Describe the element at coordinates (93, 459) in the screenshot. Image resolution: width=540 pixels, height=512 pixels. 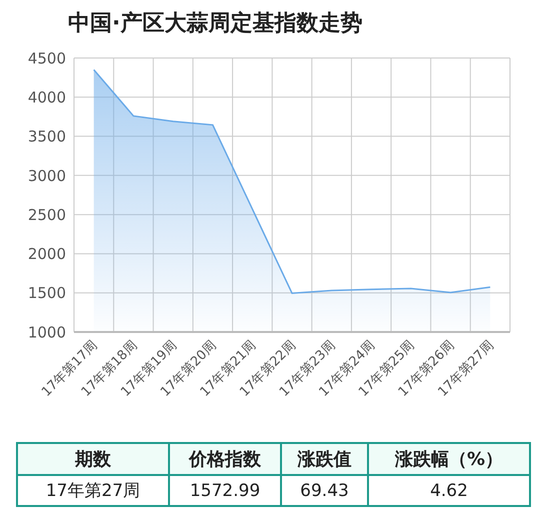
I see `text: 期数` at that location.